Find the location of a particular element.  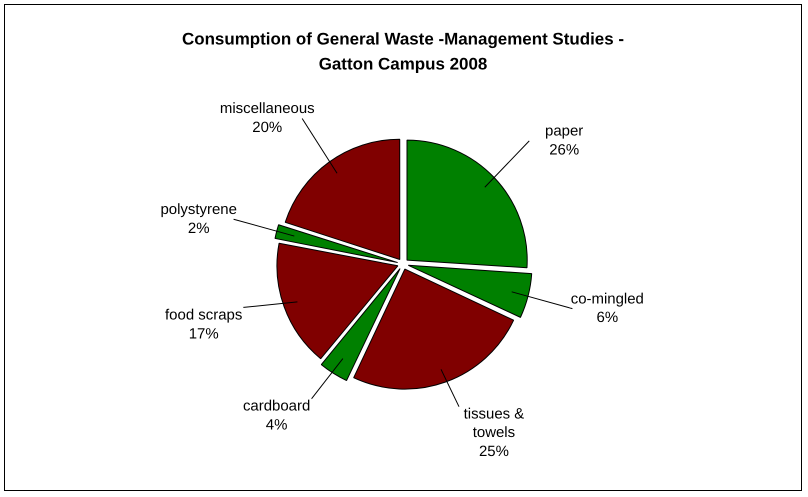

data-label: 6% is located at coordinates (607, 317).